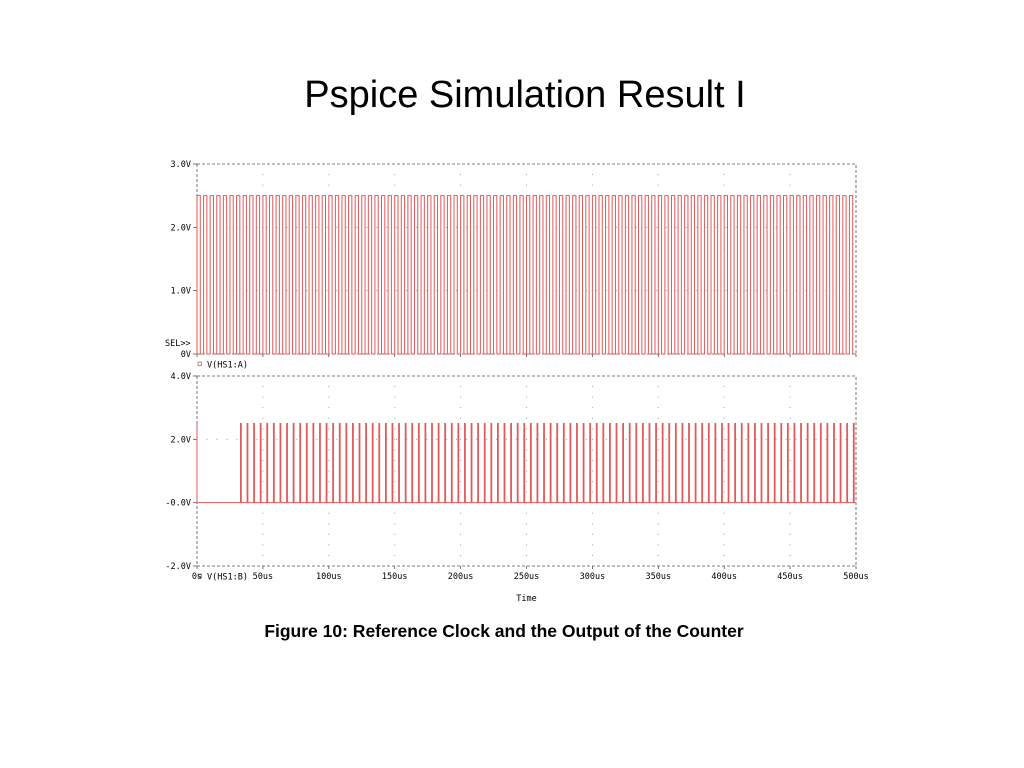 Image resolution: width=1024 pixels, height=768 pixels. Describe the element at coordinates (525, 95) in the screenshot. I see `slide-title: Pspice Simulation Result I` at that location.